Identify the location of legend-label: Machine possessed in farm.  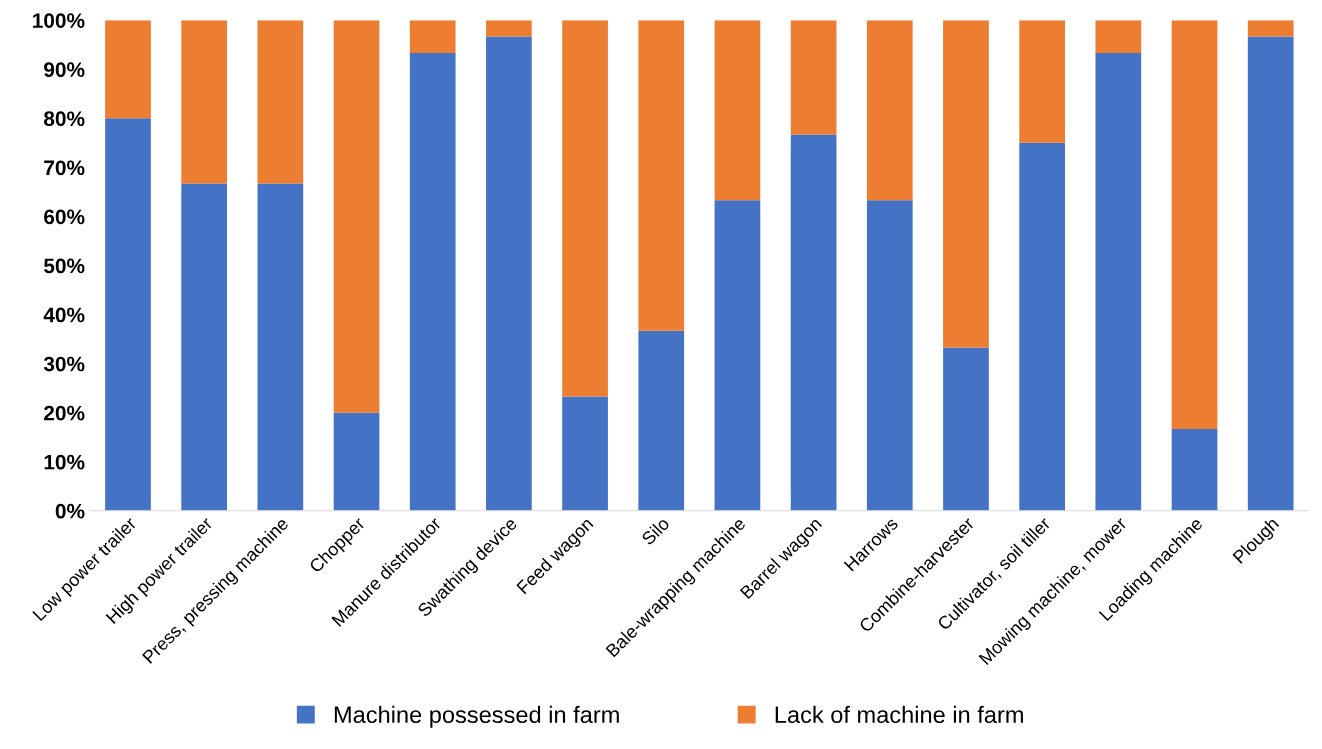
(476, 716).